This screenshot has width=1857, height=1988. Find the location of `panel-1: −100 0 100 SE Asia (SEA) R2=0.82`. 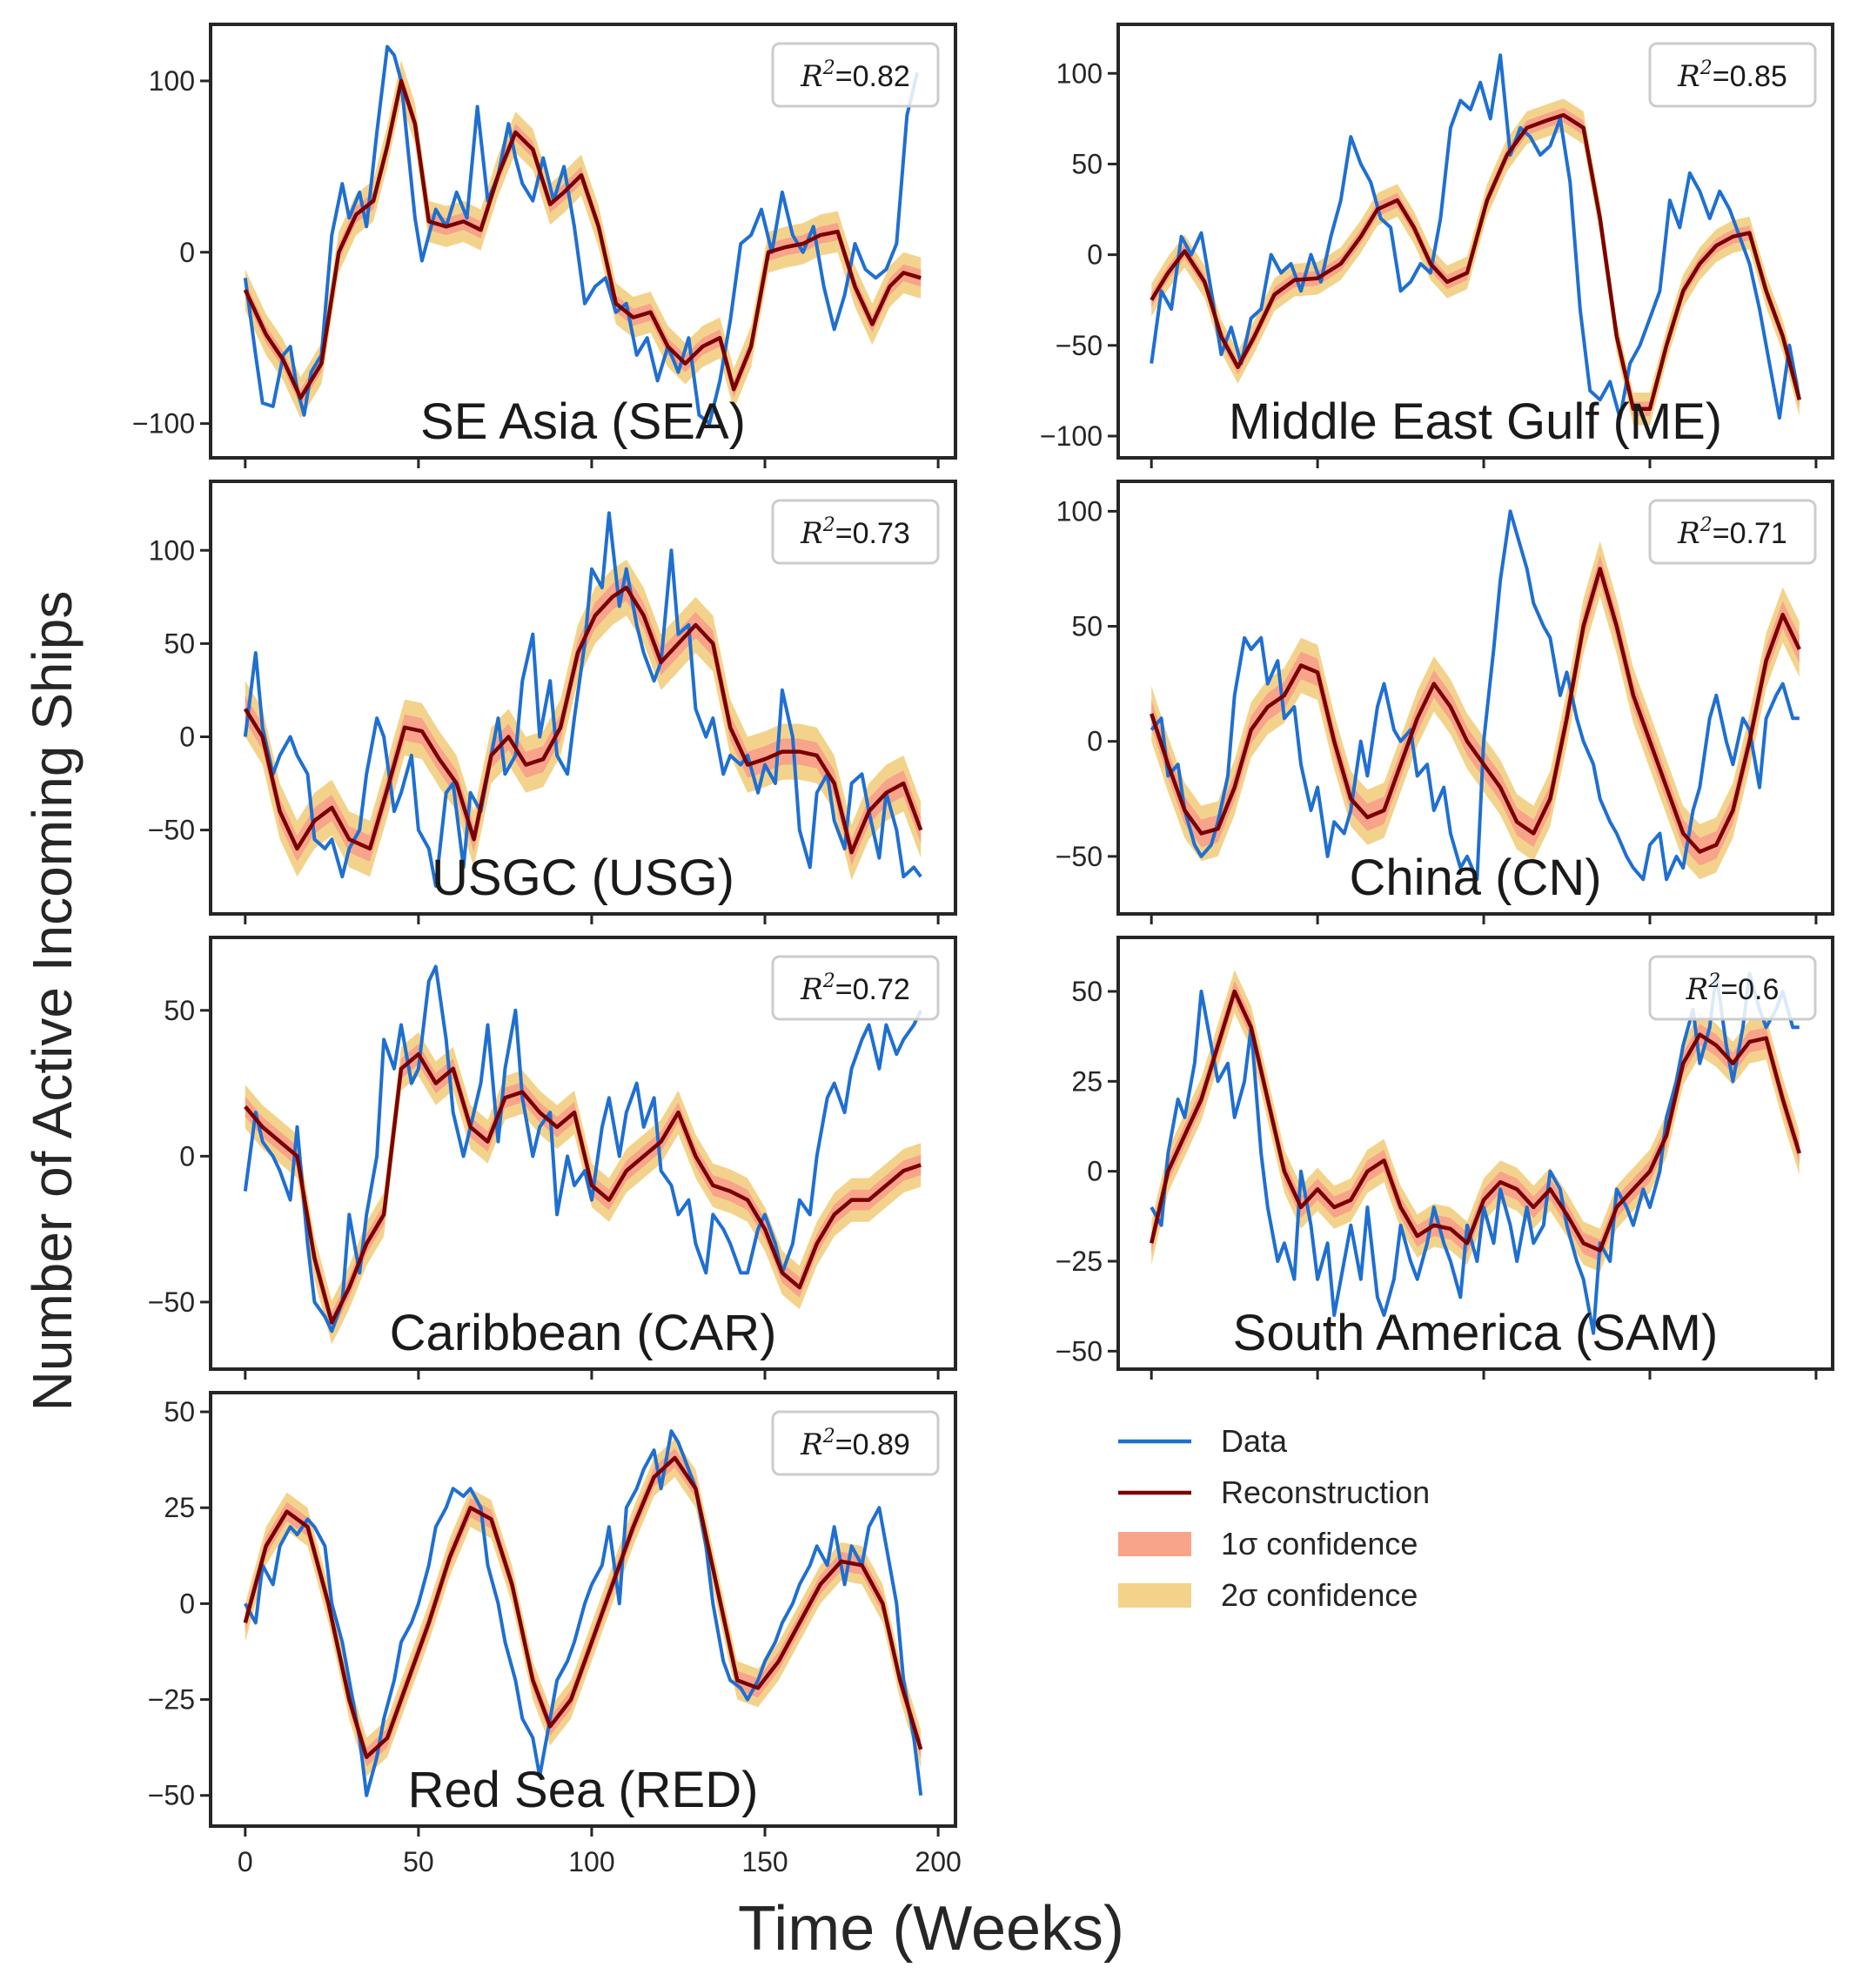

panel-1: −100 0 100 SE Asia (SEA) R2=0.82 is located at coordinates (544, 246).